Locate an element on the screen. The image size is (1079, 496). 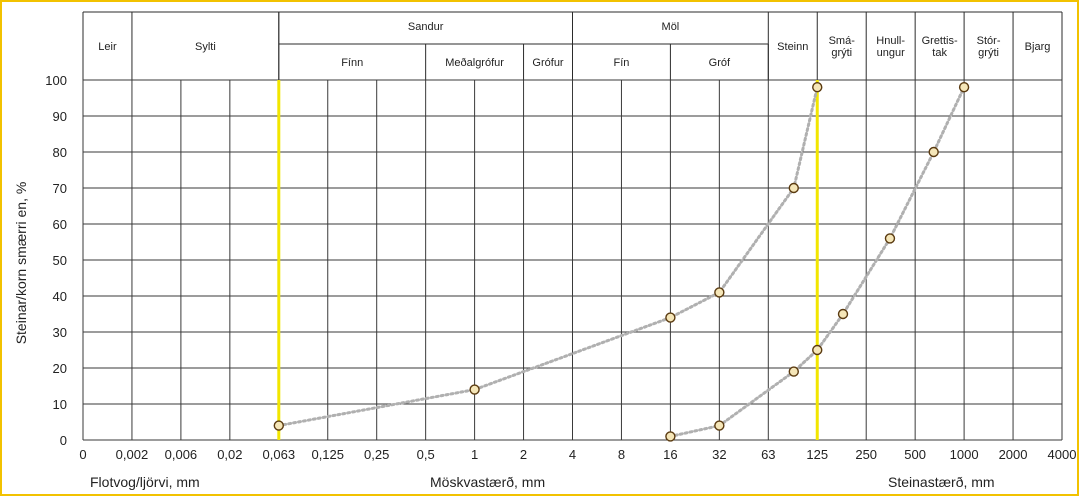
x-tick-label: 2000 is located at coordinates (1013, 454).